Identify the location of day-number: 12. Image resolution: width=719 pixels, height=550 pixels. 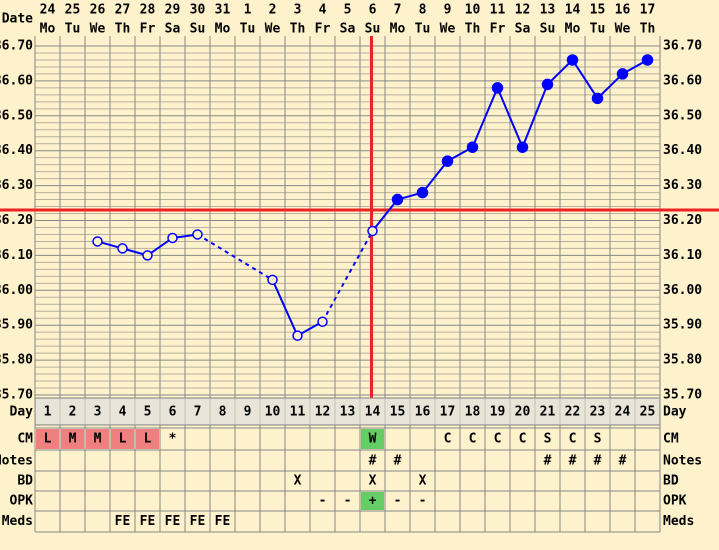
(323, 412).